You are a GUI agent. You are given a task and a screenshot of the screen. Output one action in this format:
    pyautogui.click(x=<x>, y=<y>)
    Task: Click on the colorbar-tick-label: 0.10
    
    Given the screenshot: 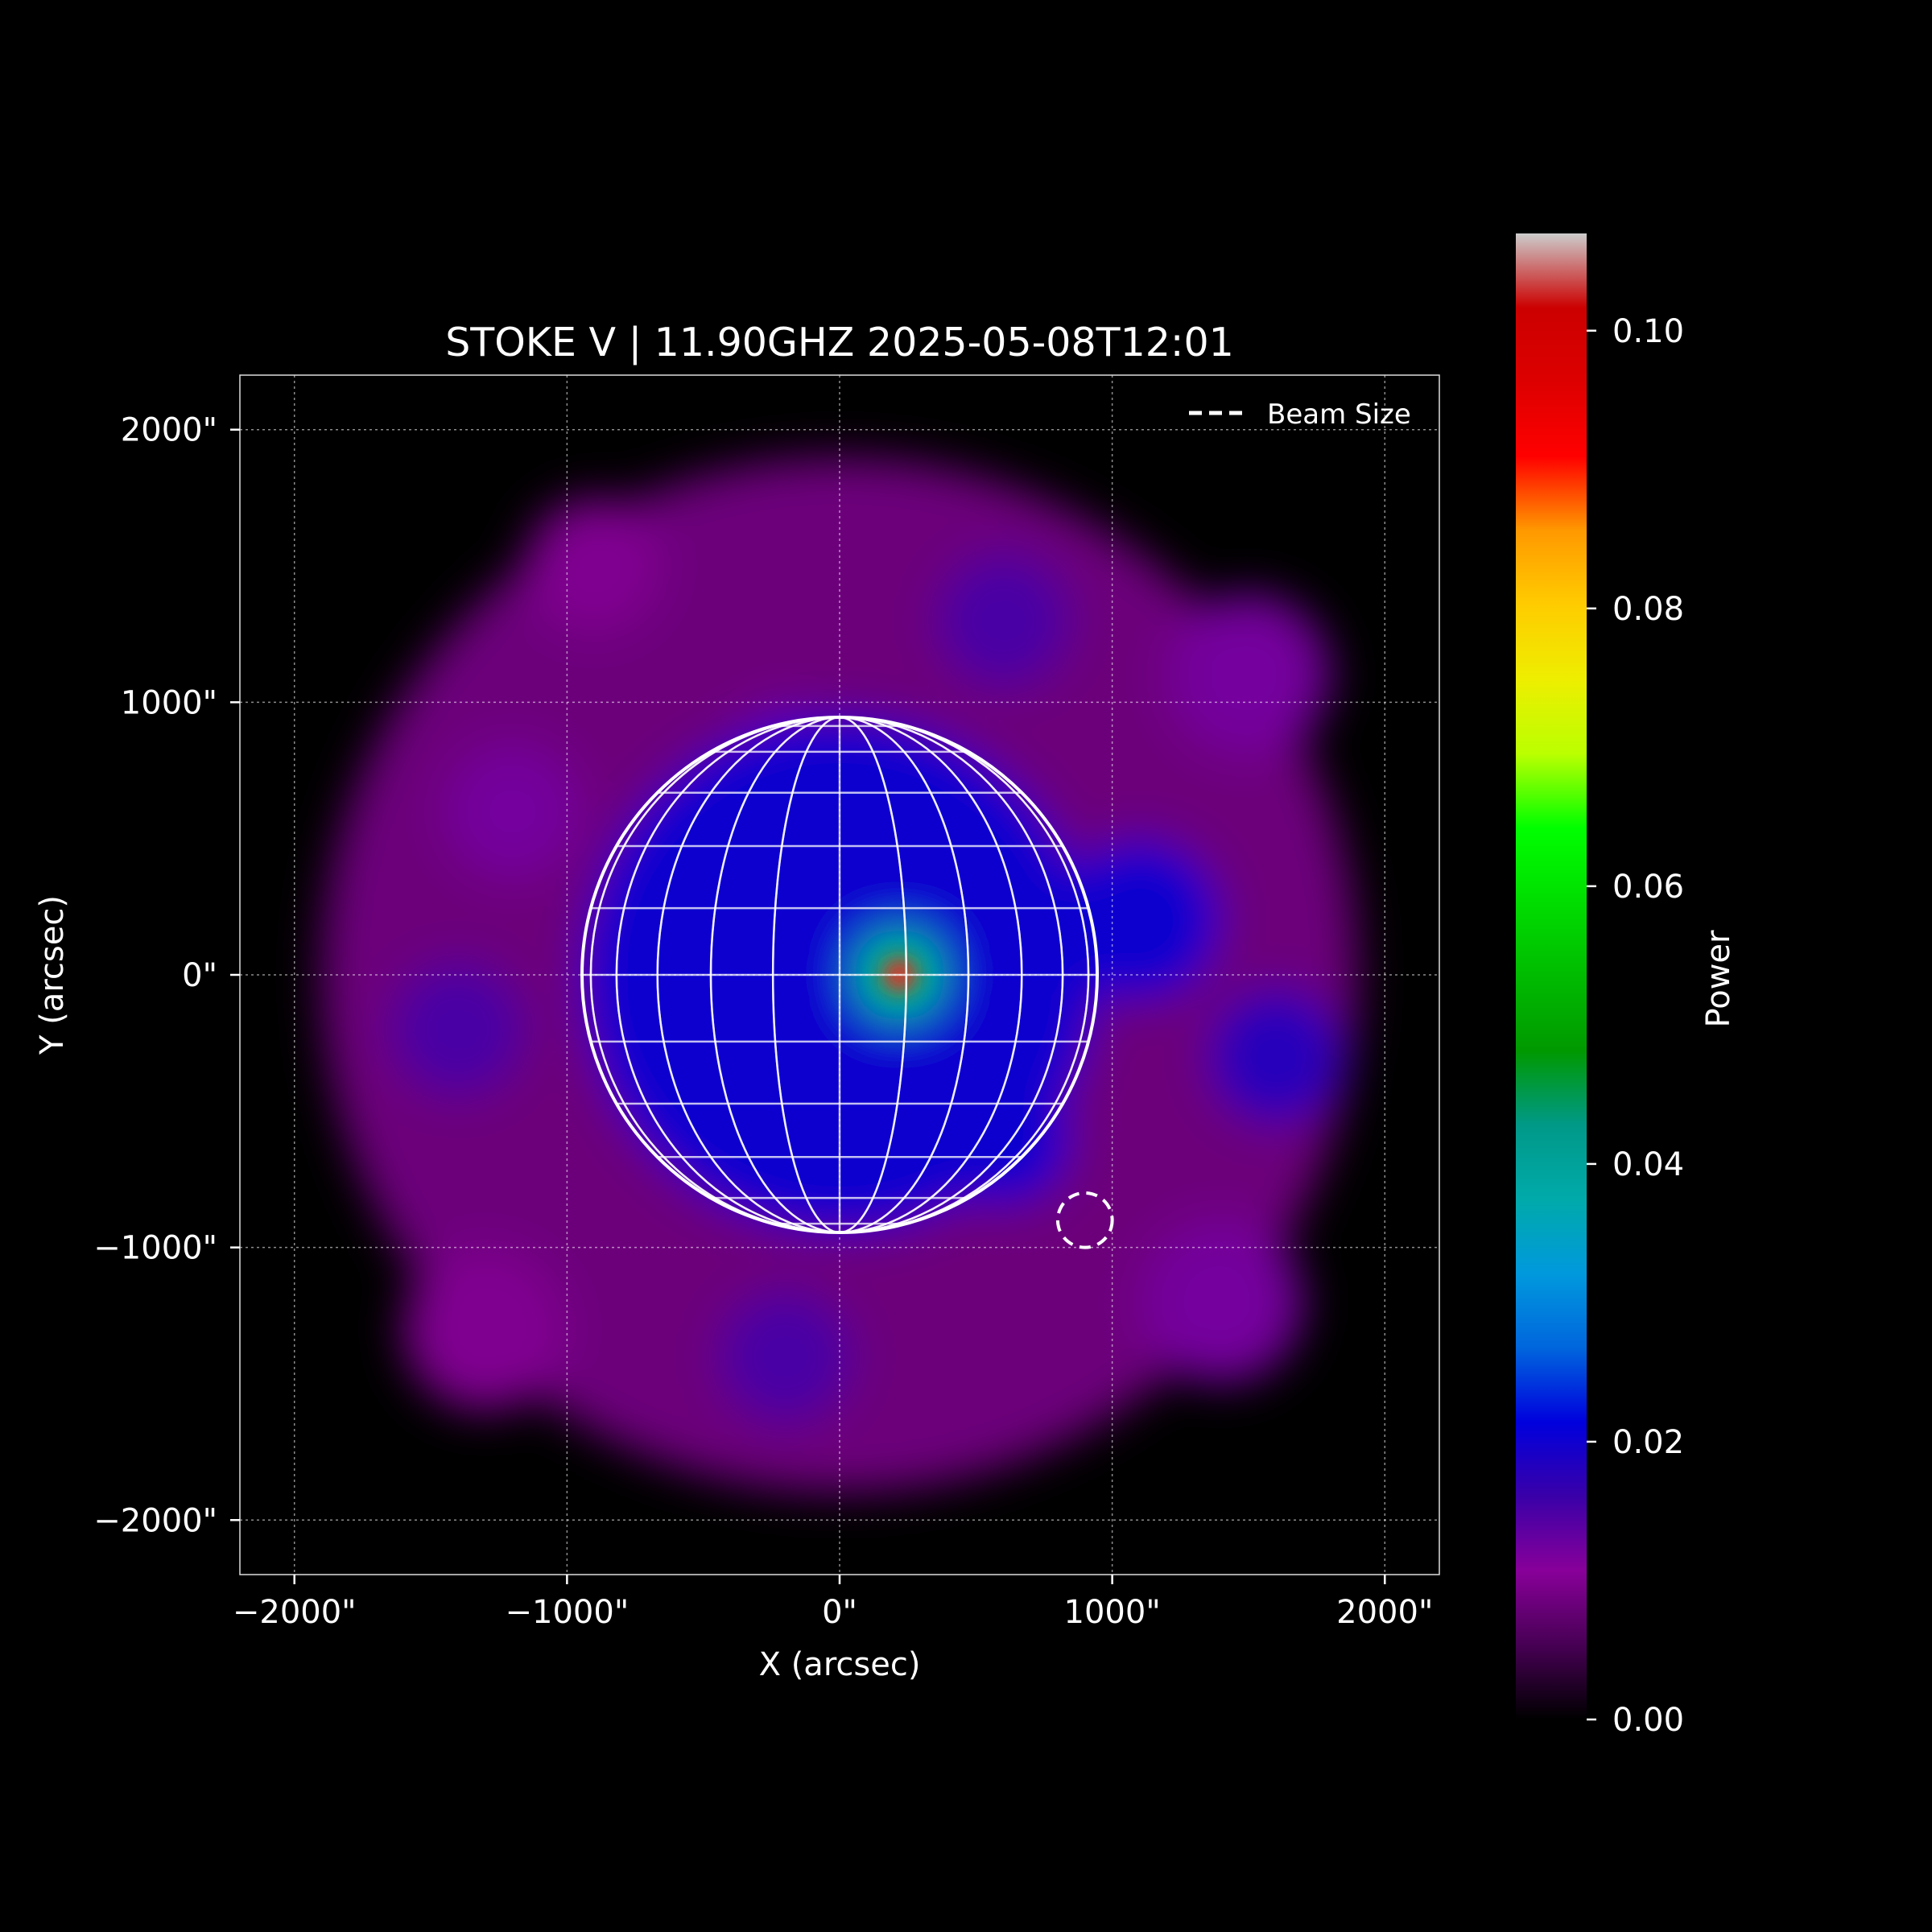 What is the action you would take?
    pyautogui.click(x=1648, y=331)
    